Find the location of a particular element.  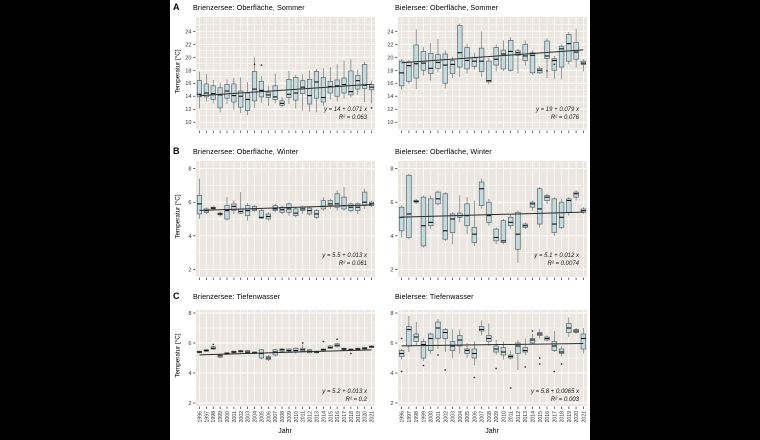

y-tick-label: 24 is located at coordinates (390, 32).